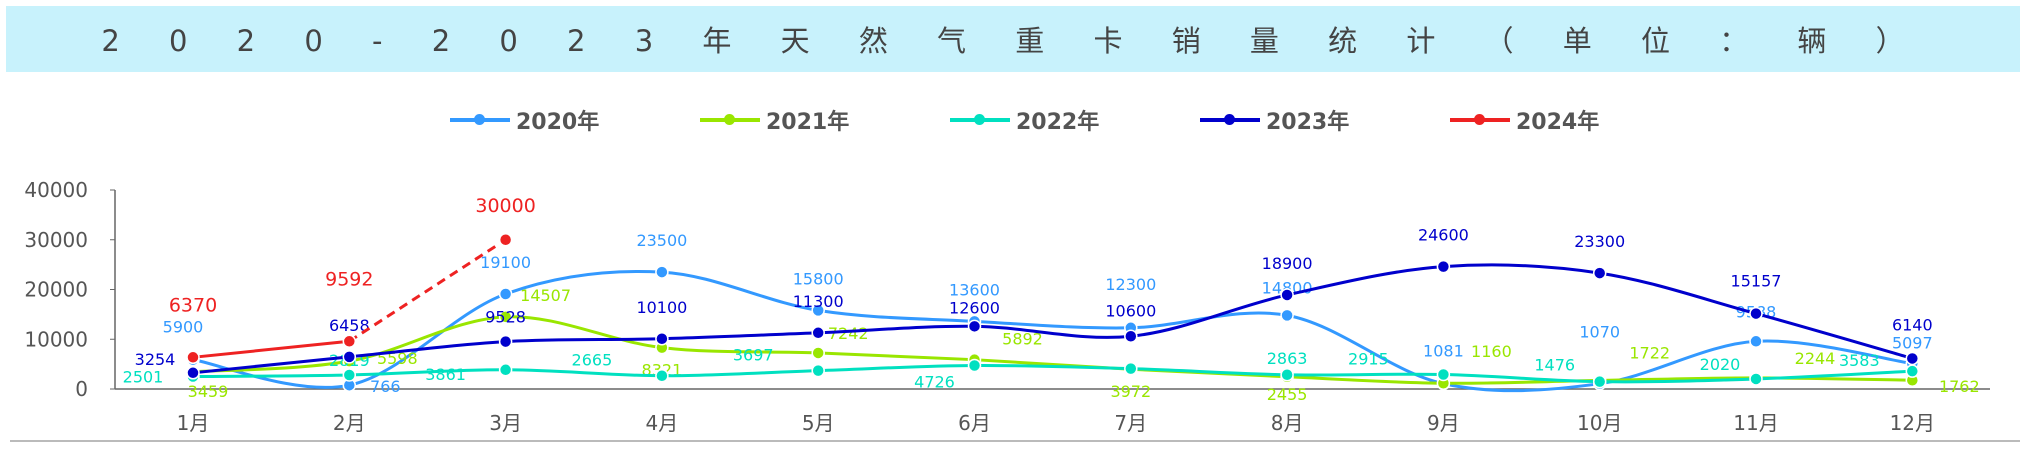 This screenshot has width=2028, height=449. I want to click on data-label: 1762, so click(1959, 386).